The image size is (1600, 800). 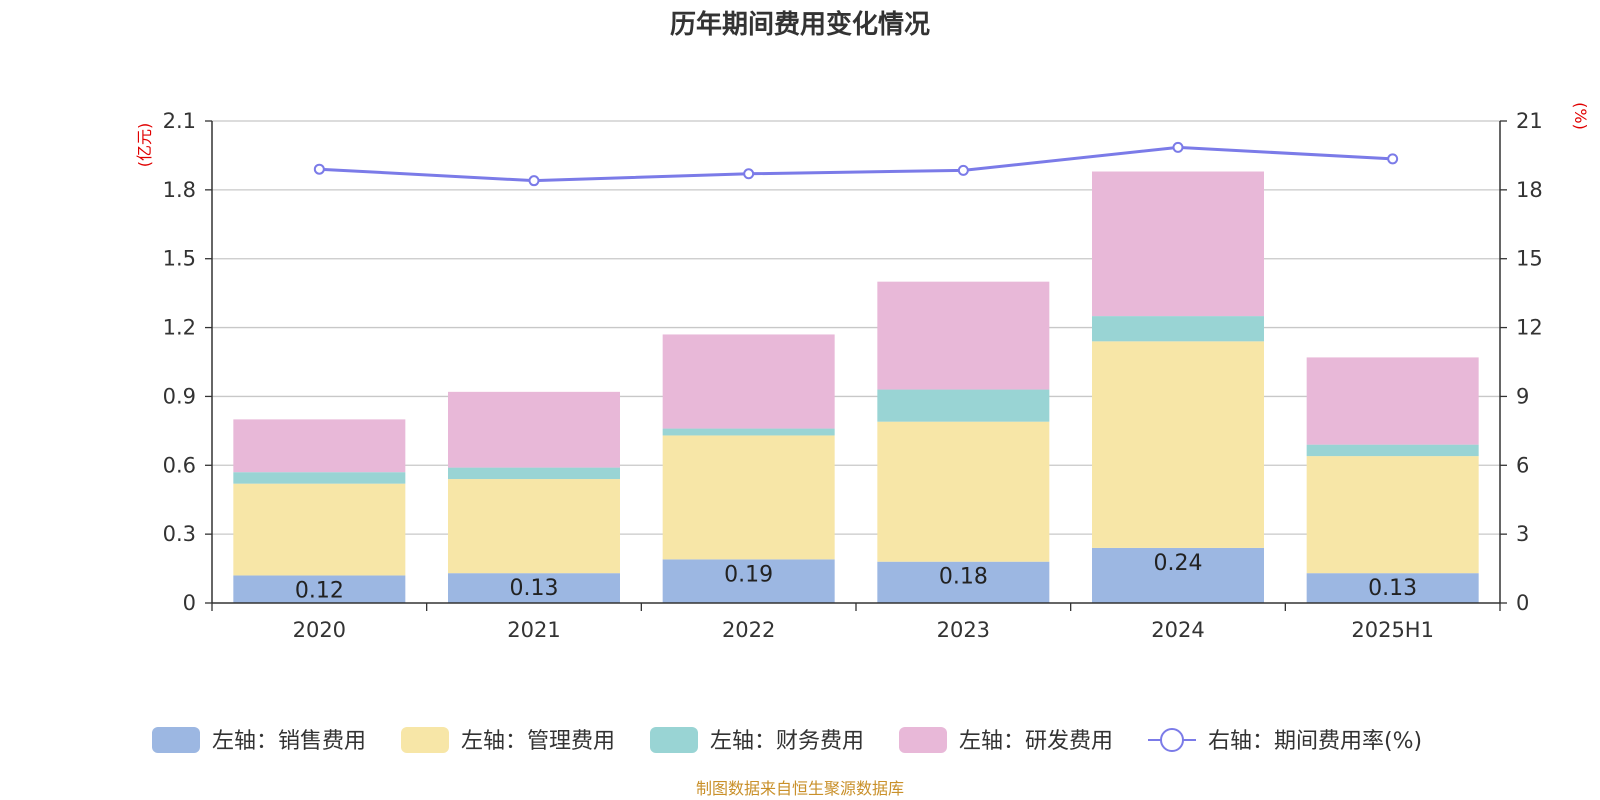 What do you see at coordinates (1522, 396) in the screenshot?
I see `right-axis-tick-label: 9` at bounding box center [1522, 396].